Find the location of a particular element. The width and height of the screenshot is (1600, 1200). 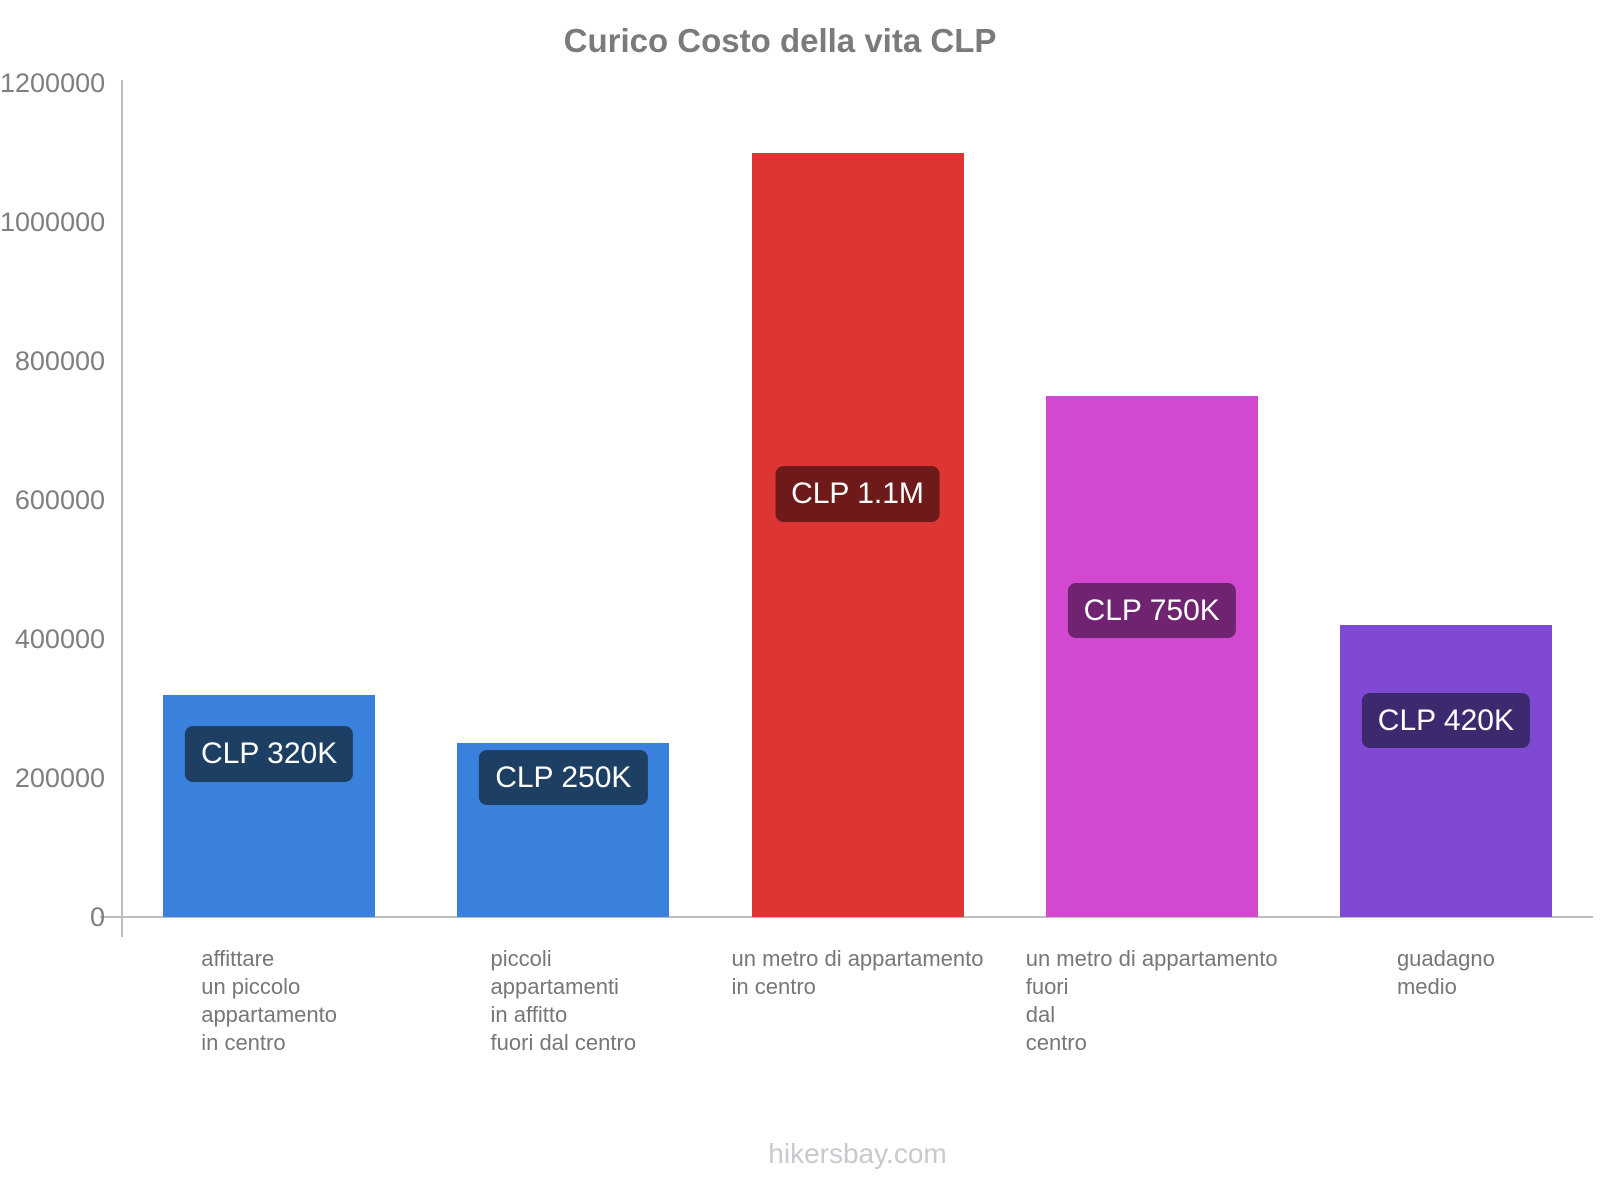

y-tick-label: 0 is located at coordinates (97, 917).